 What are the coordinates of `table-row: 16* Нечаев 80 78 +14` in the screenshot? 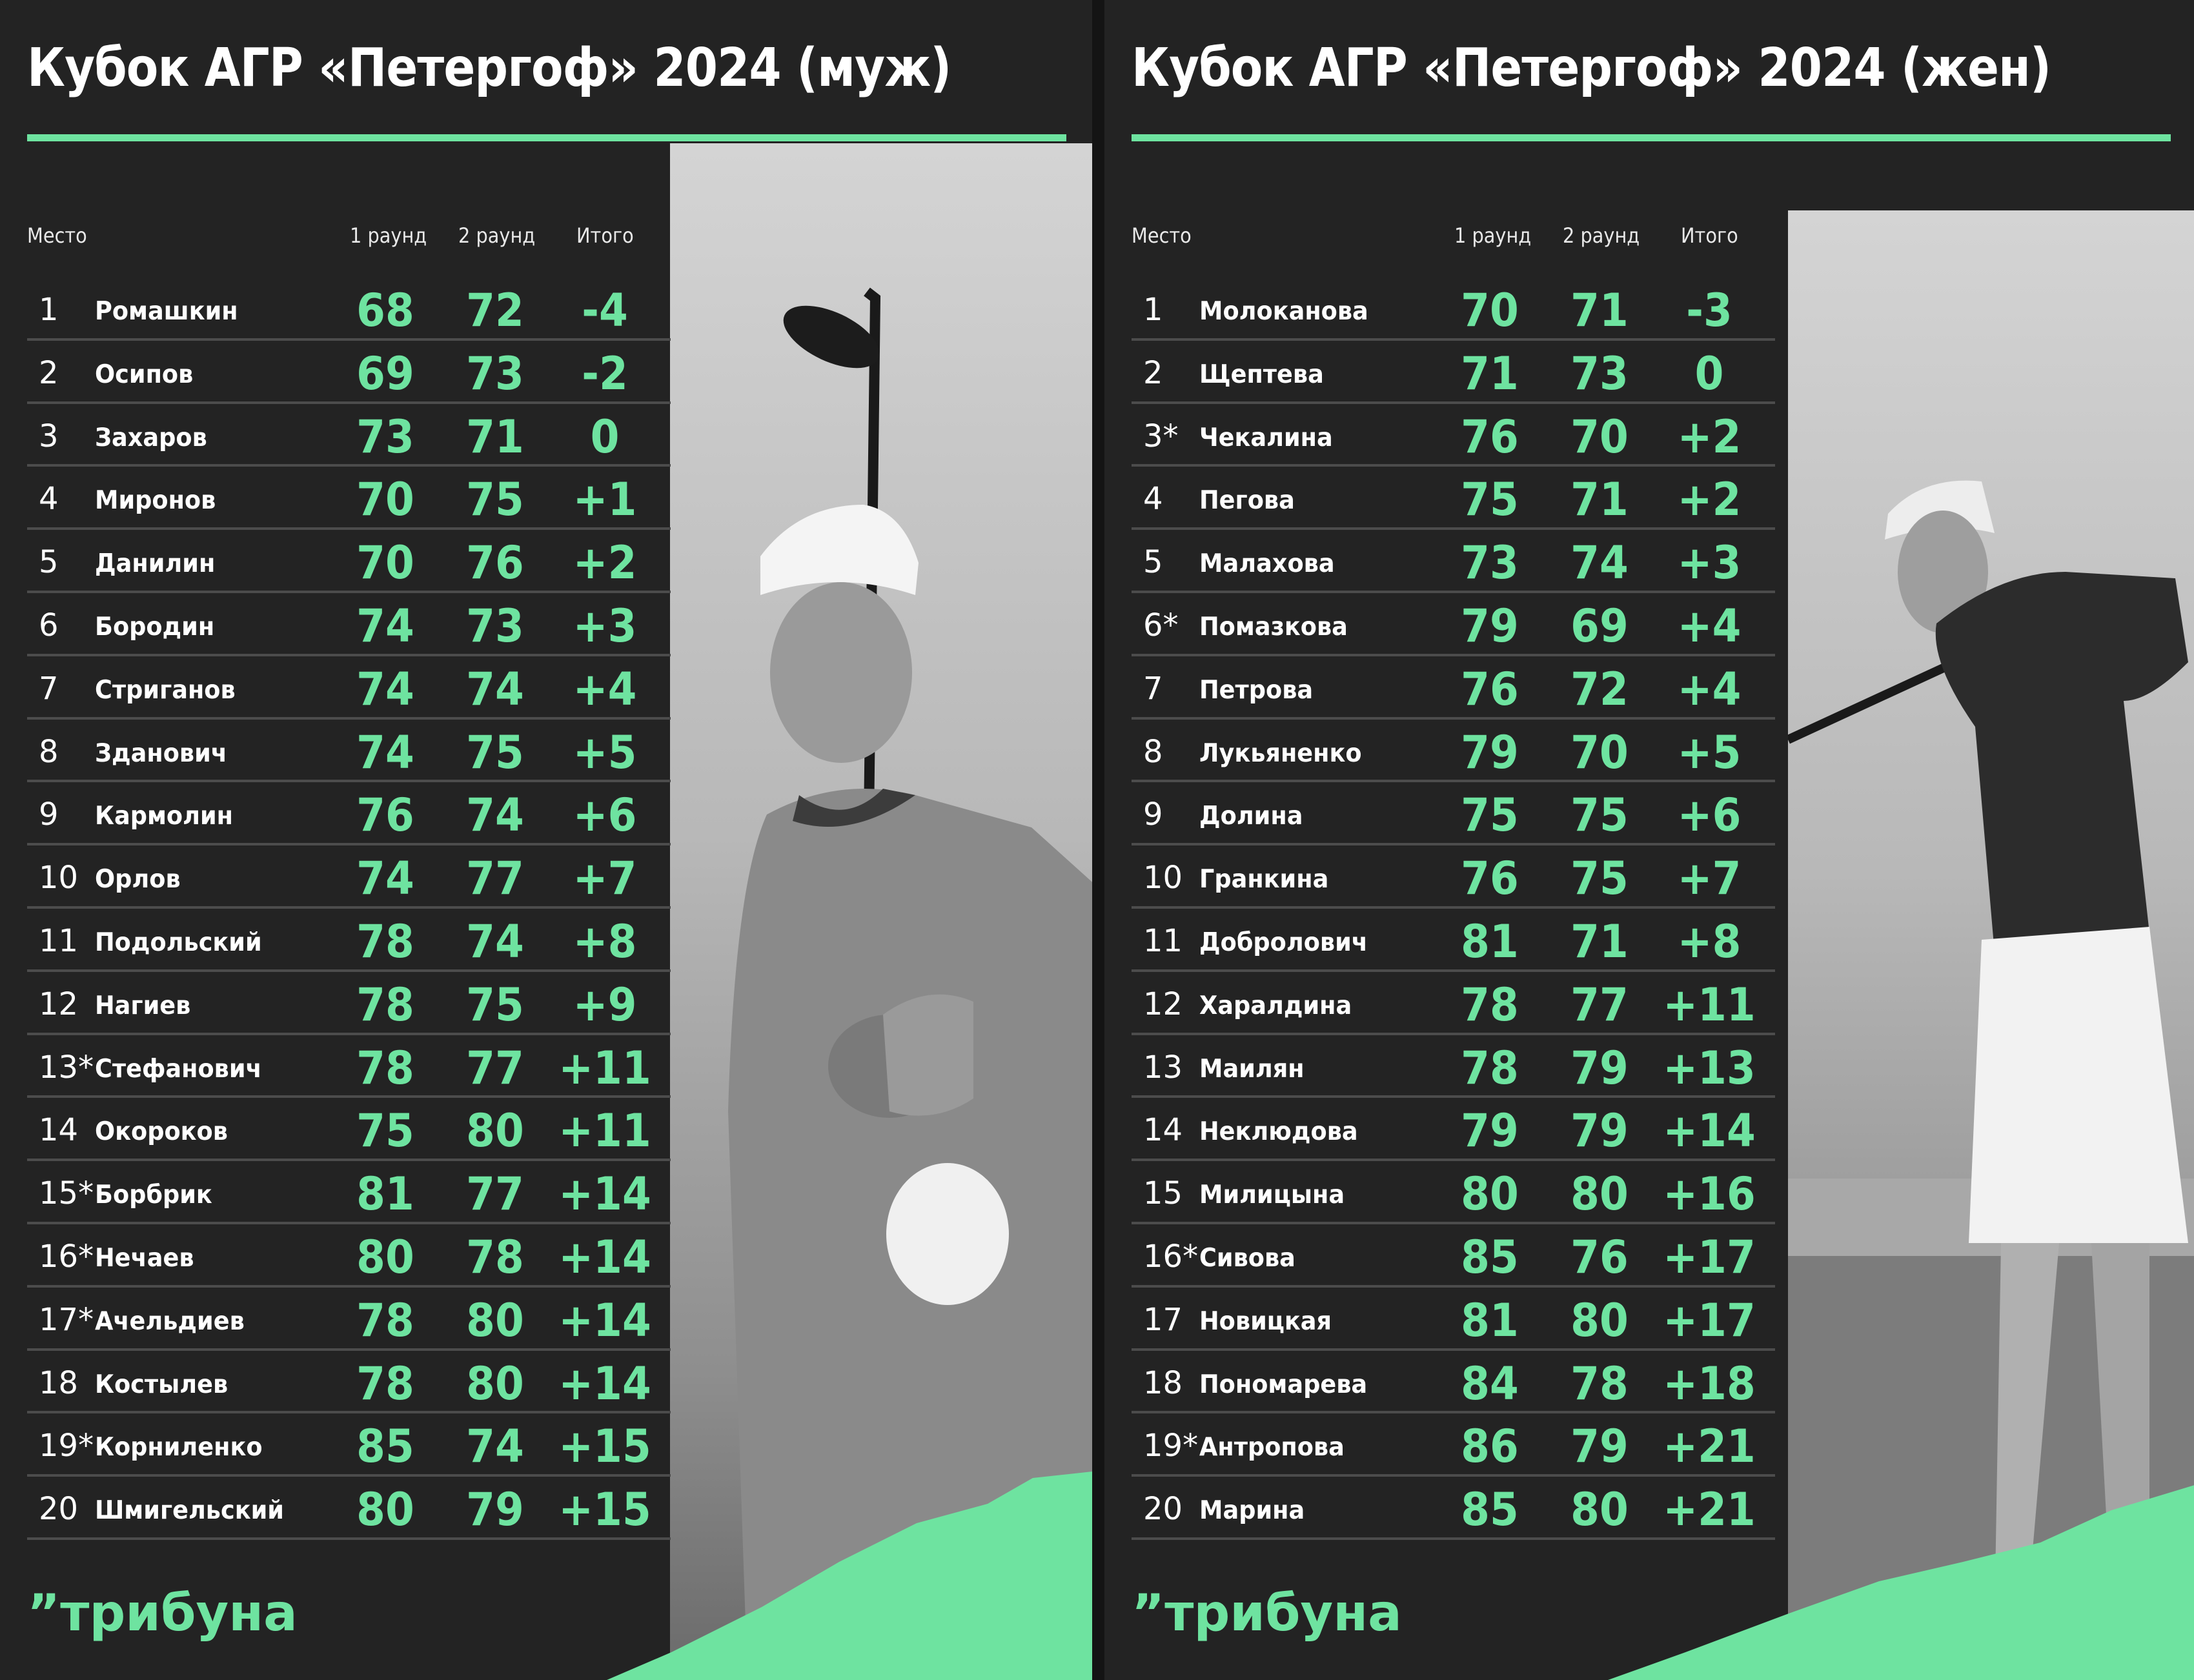 It's located at (349, 1256).